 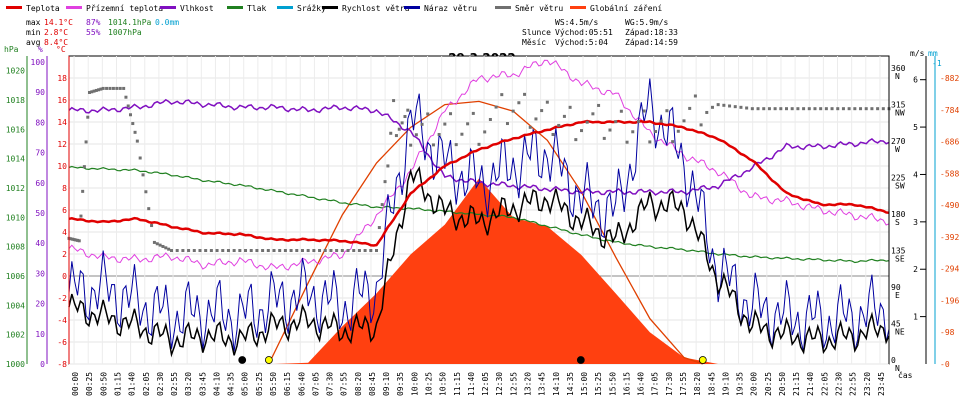 I want to click on wind-dir-tick-value: 225, so click(x=898, y=178).